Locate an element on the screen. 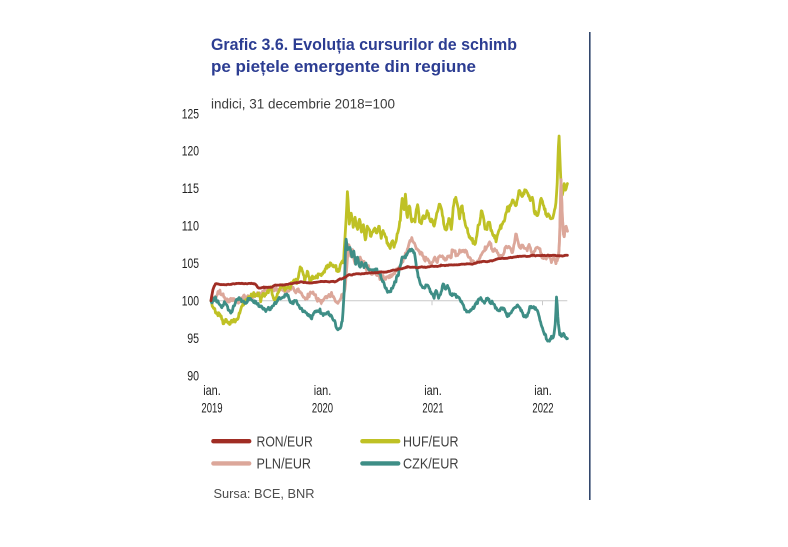  svg-text: 115 is located at coordinates (191, 188).